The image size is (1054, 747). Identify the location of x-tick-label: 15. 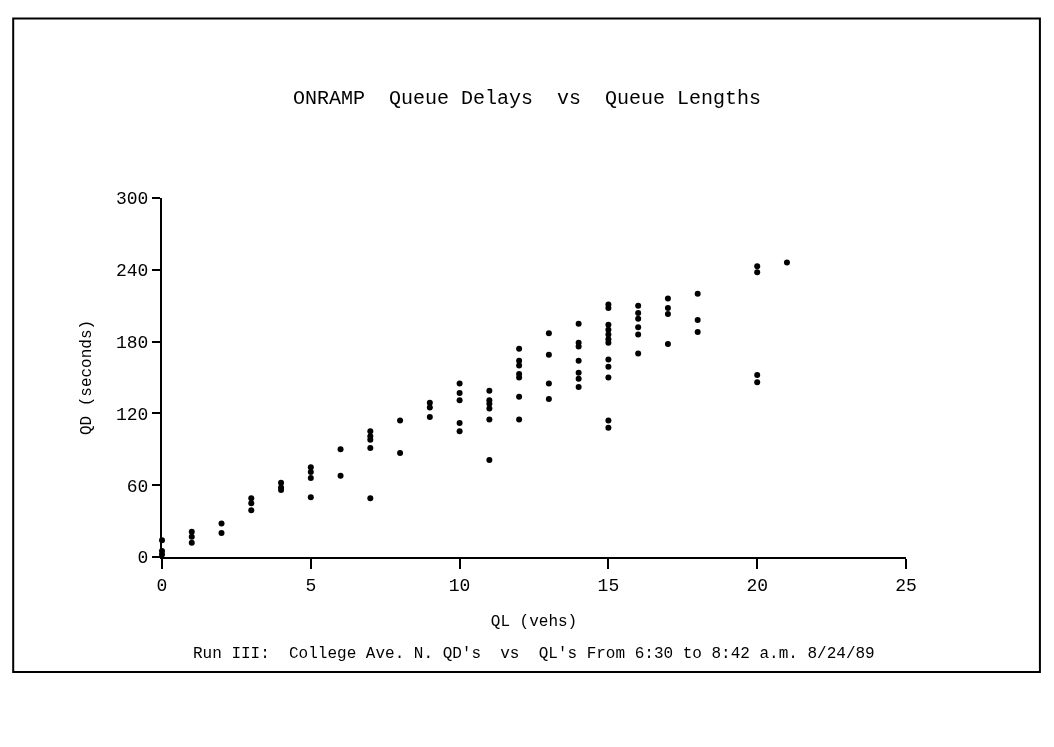
(608, 585).